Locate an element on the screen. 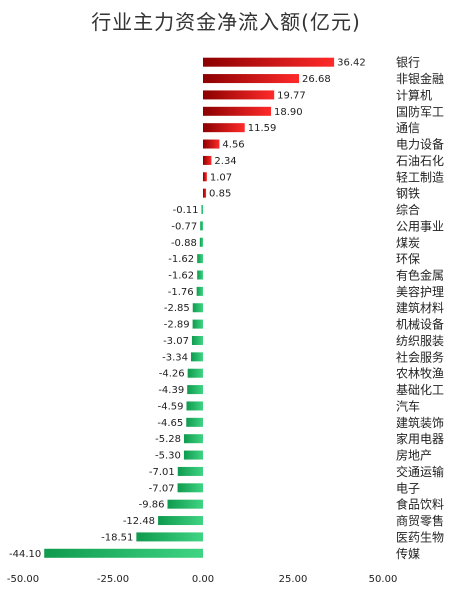  value-label: -3.34 is located at coordinates (175, 357).